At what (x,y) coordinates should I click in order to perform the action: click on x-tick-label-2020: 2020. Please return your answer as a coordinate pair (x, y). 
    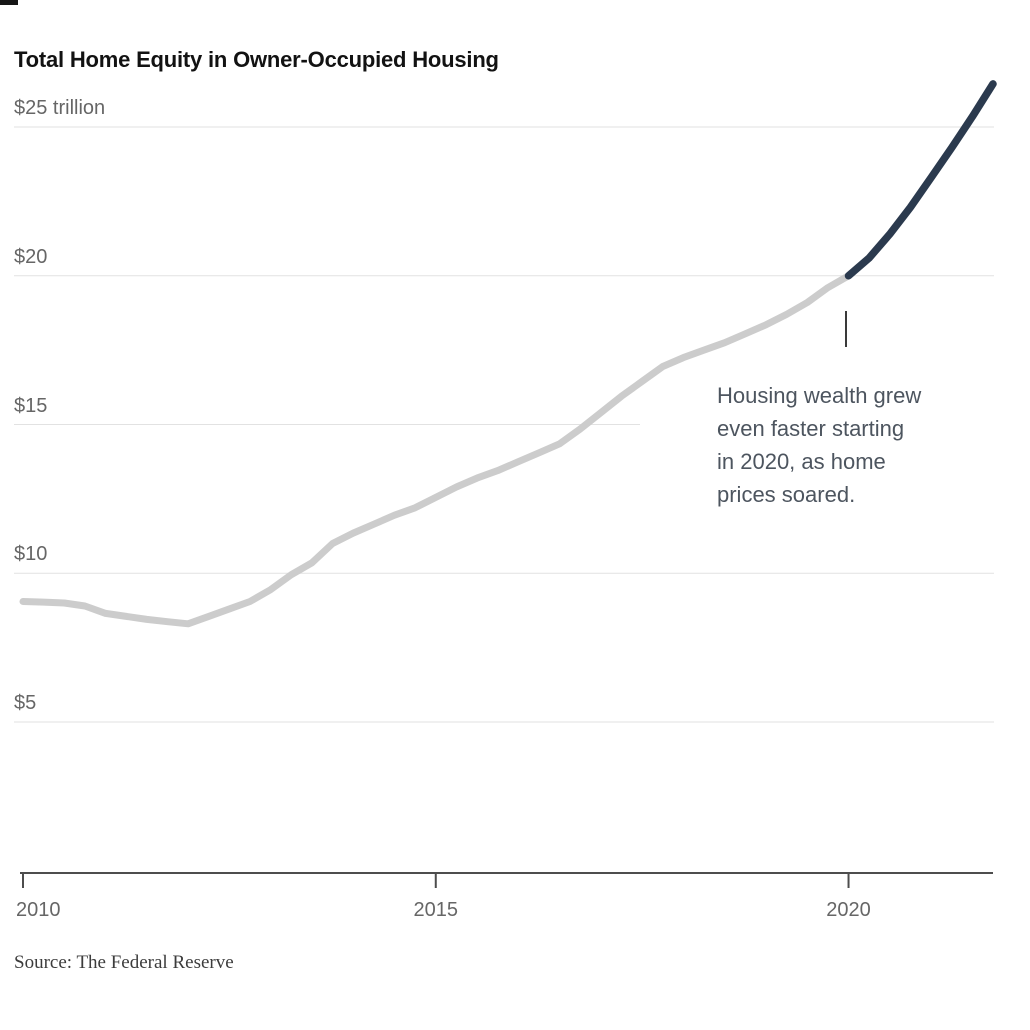
    Looking at the image, I should click on (848, 910).